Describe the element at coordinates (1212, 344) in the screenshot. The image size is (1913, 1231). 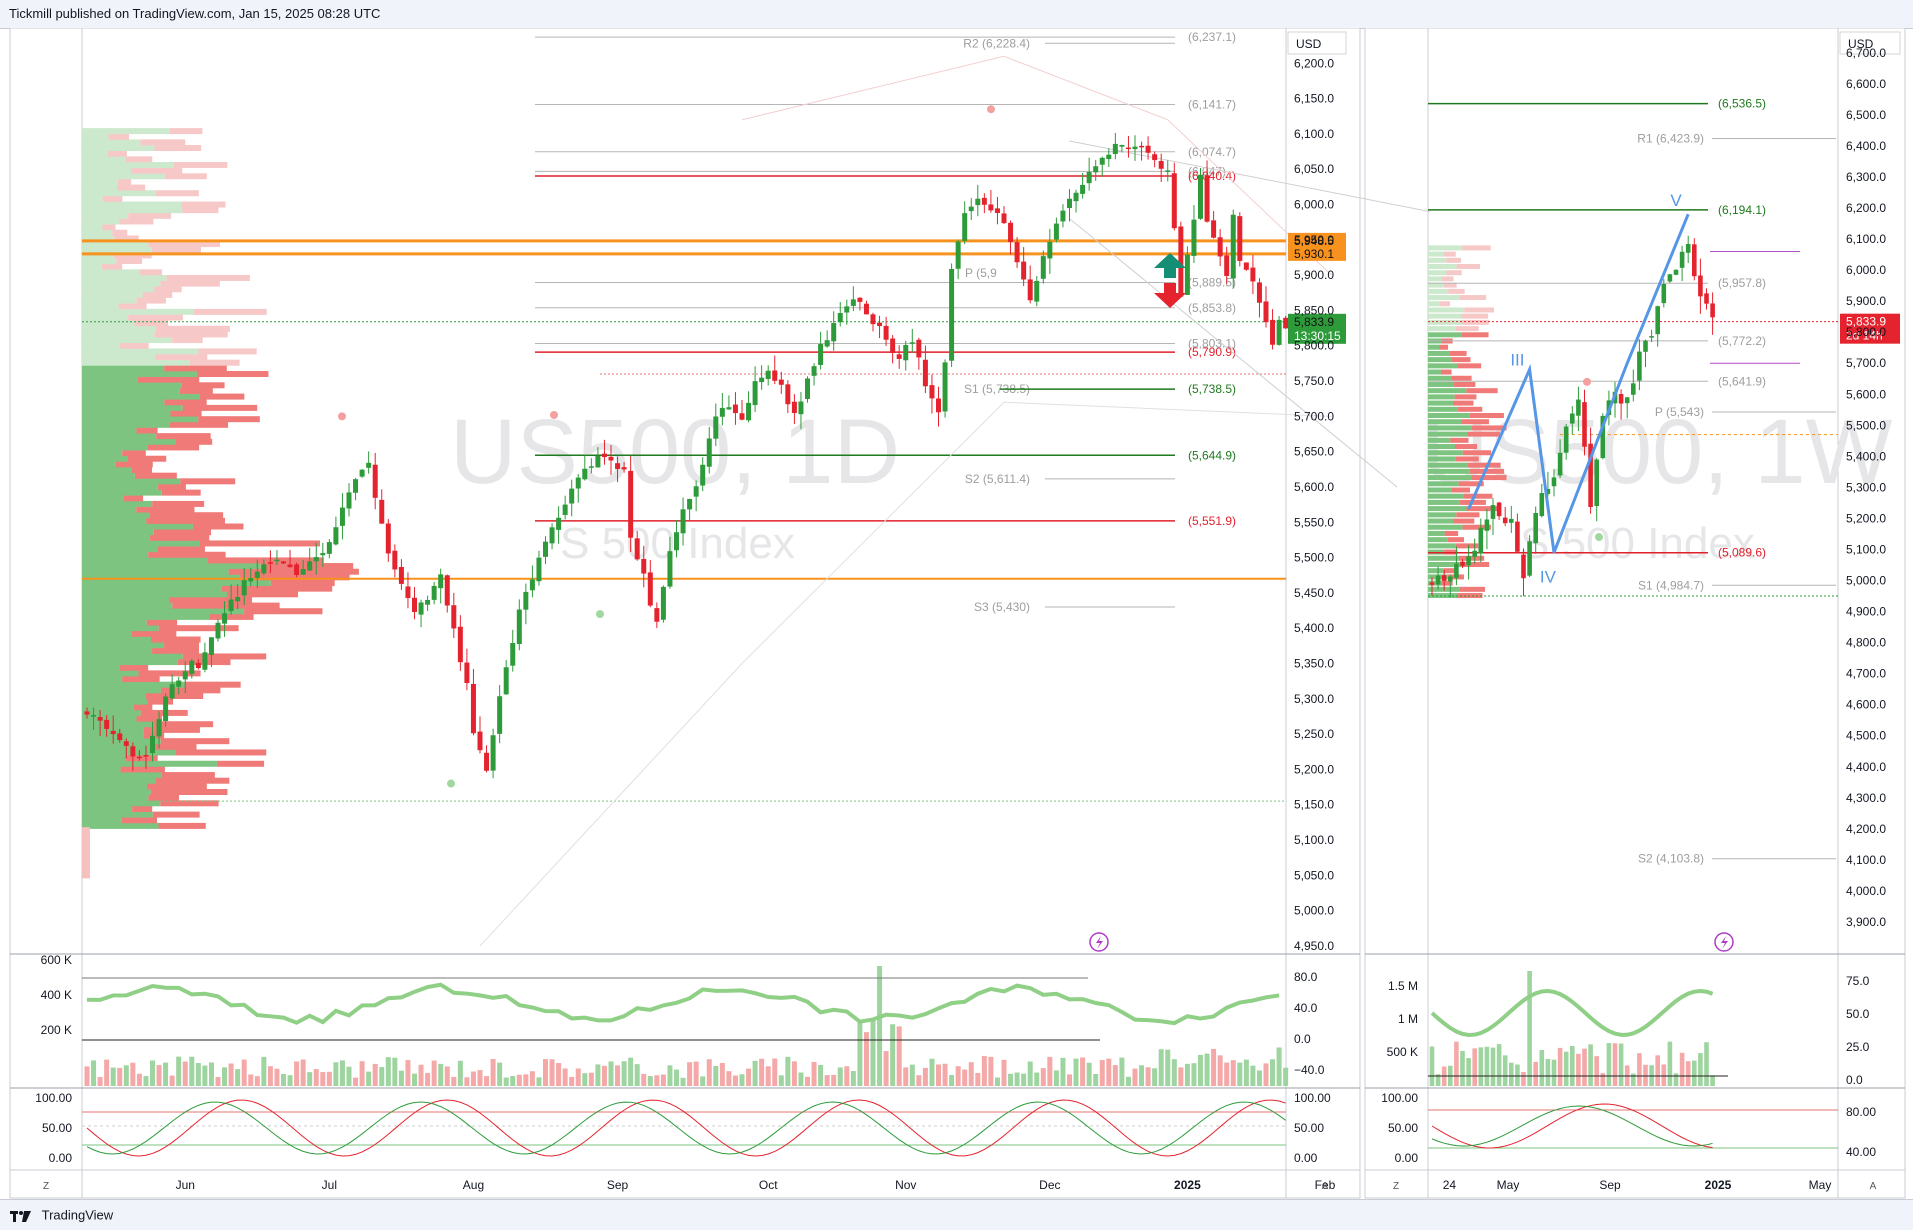
I see `pivot-level-label: (5,803.1)` at that location.